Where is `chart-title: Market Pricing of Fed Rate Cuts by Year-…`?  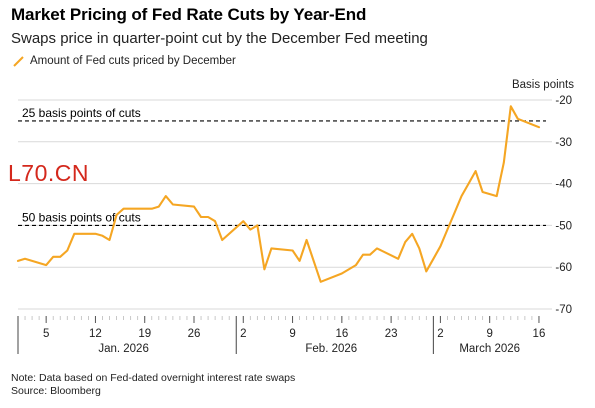
chart-title: Market Pricing of Fed Rate Cuts by Year-… is located at coordinates (189, 14).